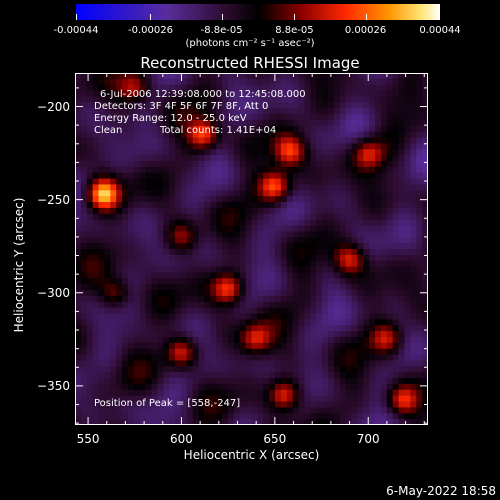  What do you see at coordinates (368, 439) in the screenshot?
I see `x-tick-label: 700` at bounding box center [368, 439].